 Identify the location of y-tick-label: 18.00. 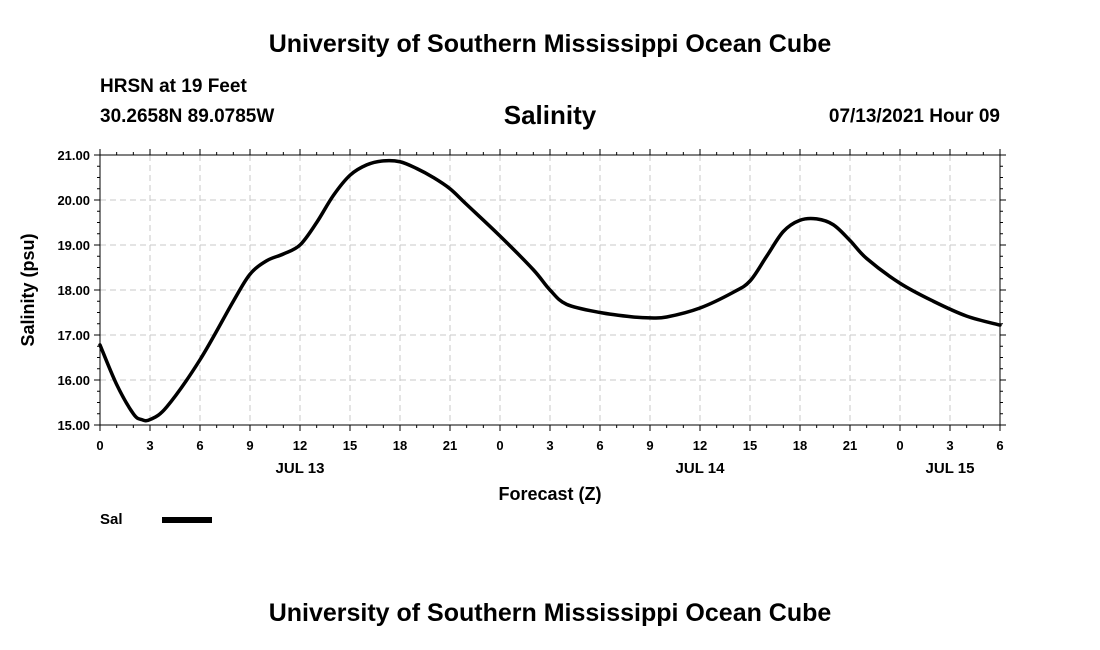
(73, 290).